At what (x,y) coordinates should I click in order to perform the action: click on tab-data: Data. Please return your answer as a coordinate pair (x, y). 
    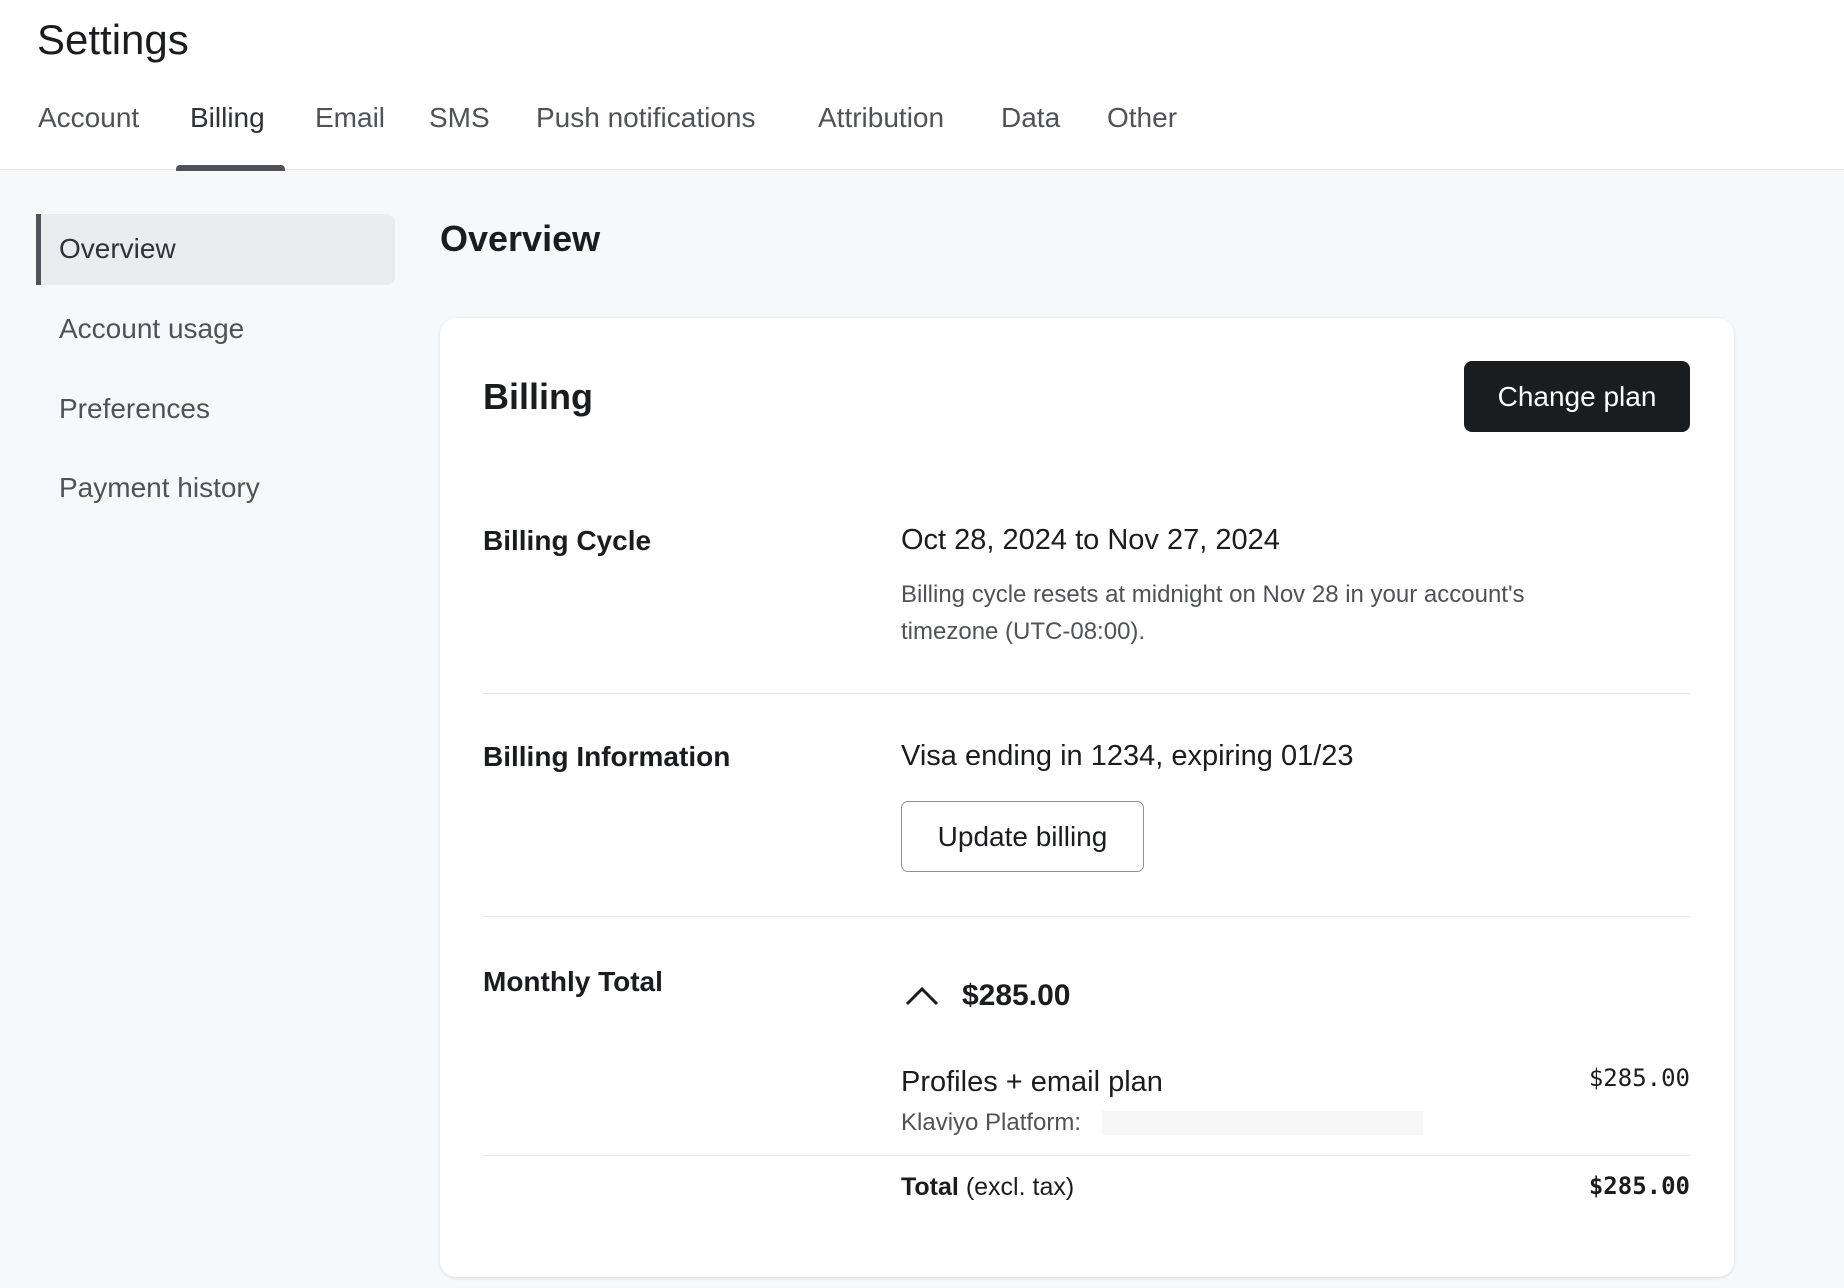
    Looking at the image, I should click on (1031, 117).